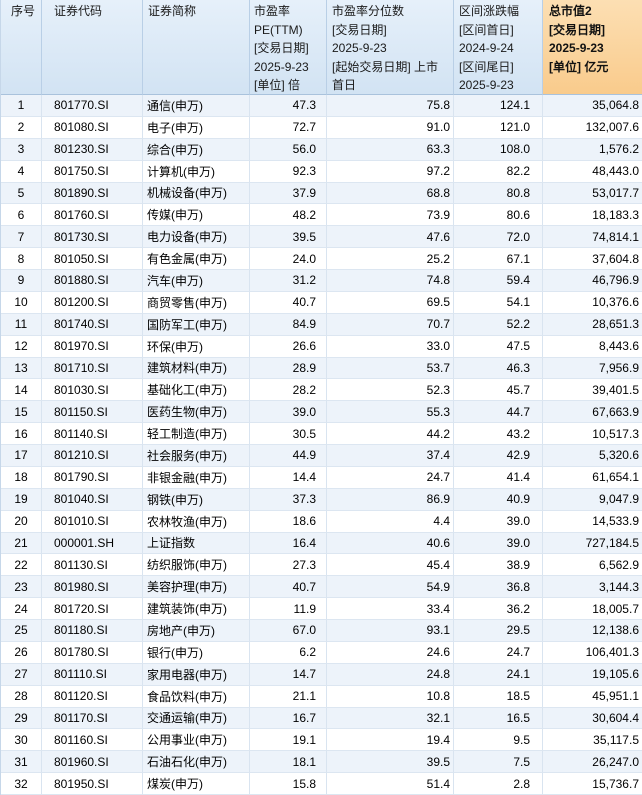 This screenshot has width=642, height=795. Describe the element at coordinates (288, 609) in the screenshot. I see `cell-pe: 11.9` at that location.